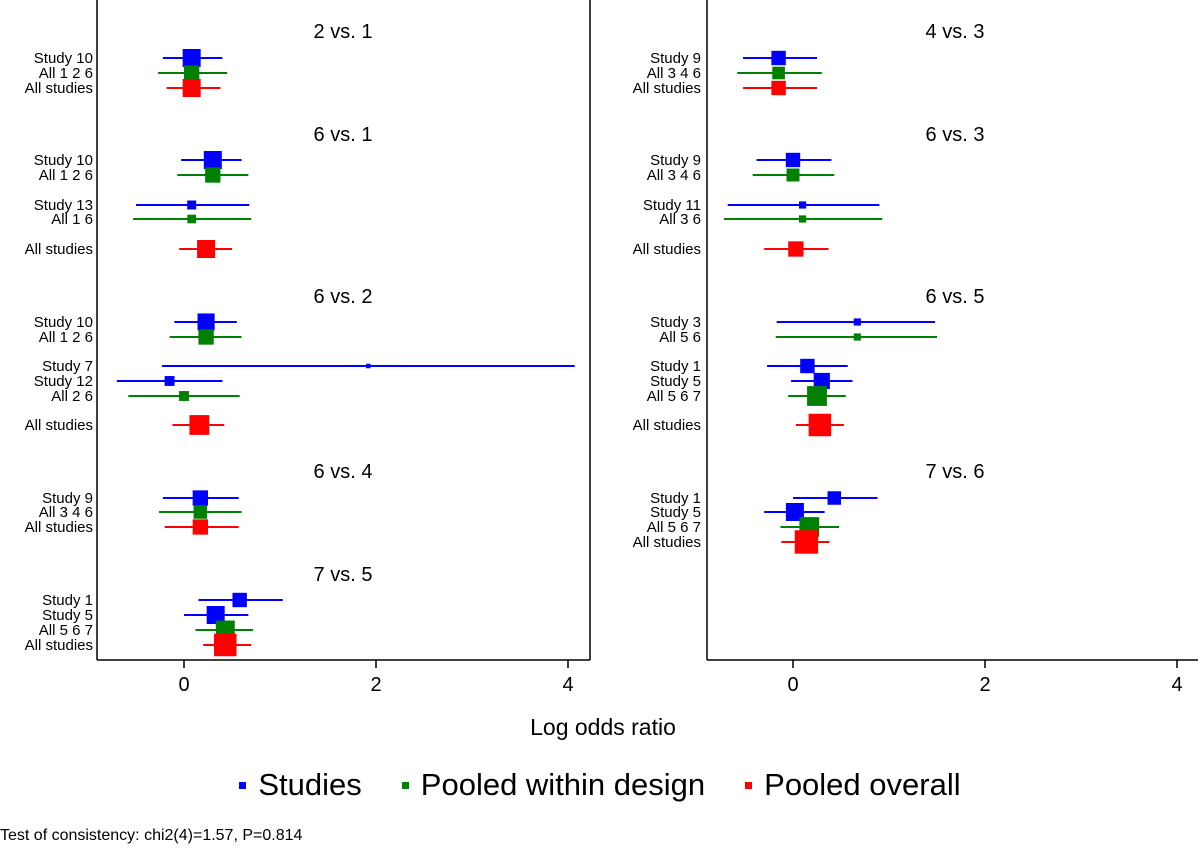 This screenshot has height=849, width=1200. What do you see at coordinates (59, 425) in the screenshot?
I see `row-label-left-2-5: All studies` at bounding box center [59, 425].